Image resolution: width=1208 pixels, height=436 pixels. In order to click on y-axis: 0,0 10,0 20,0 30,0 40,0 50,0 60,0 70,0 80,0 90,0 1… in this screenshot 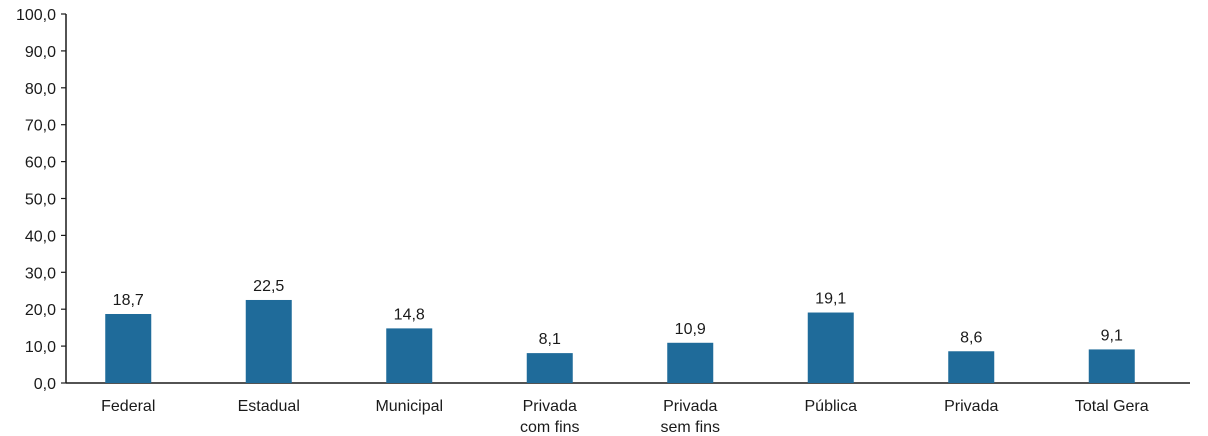, I will do `click(41, 200)`.